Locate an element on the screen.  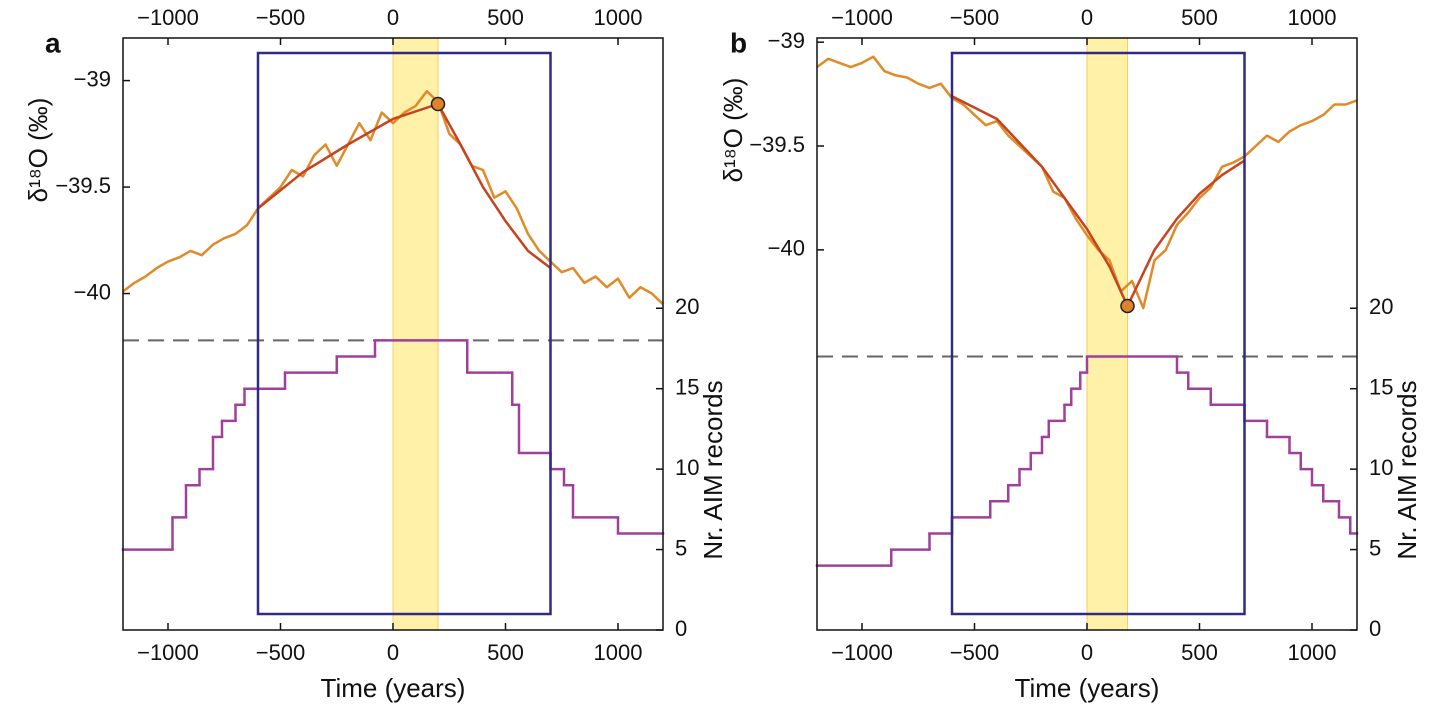
panel-label: b is located at coordinates (738, 42).